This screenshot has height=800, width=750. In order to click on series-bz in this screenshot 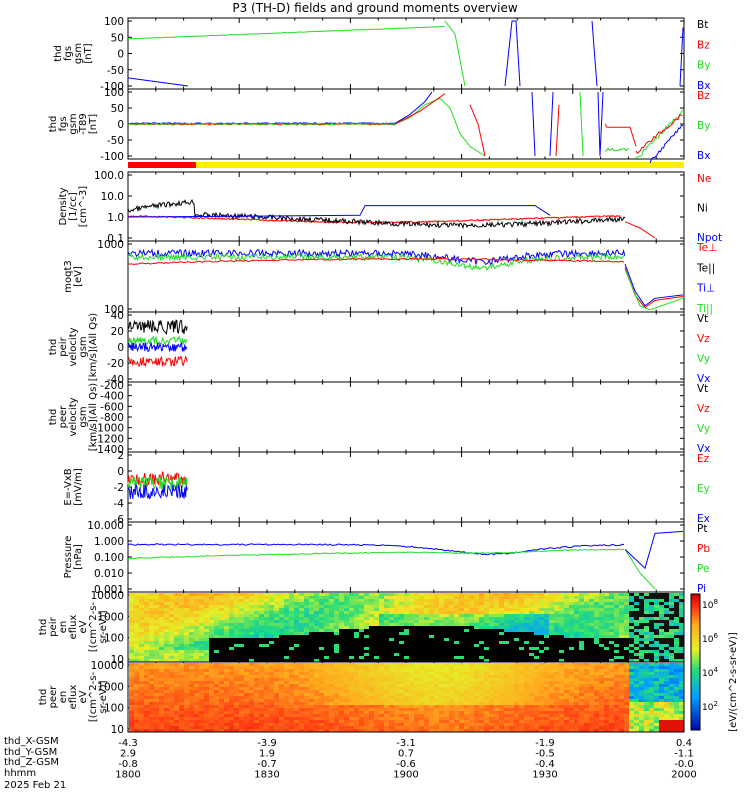, I will do `click(420, 109)`.